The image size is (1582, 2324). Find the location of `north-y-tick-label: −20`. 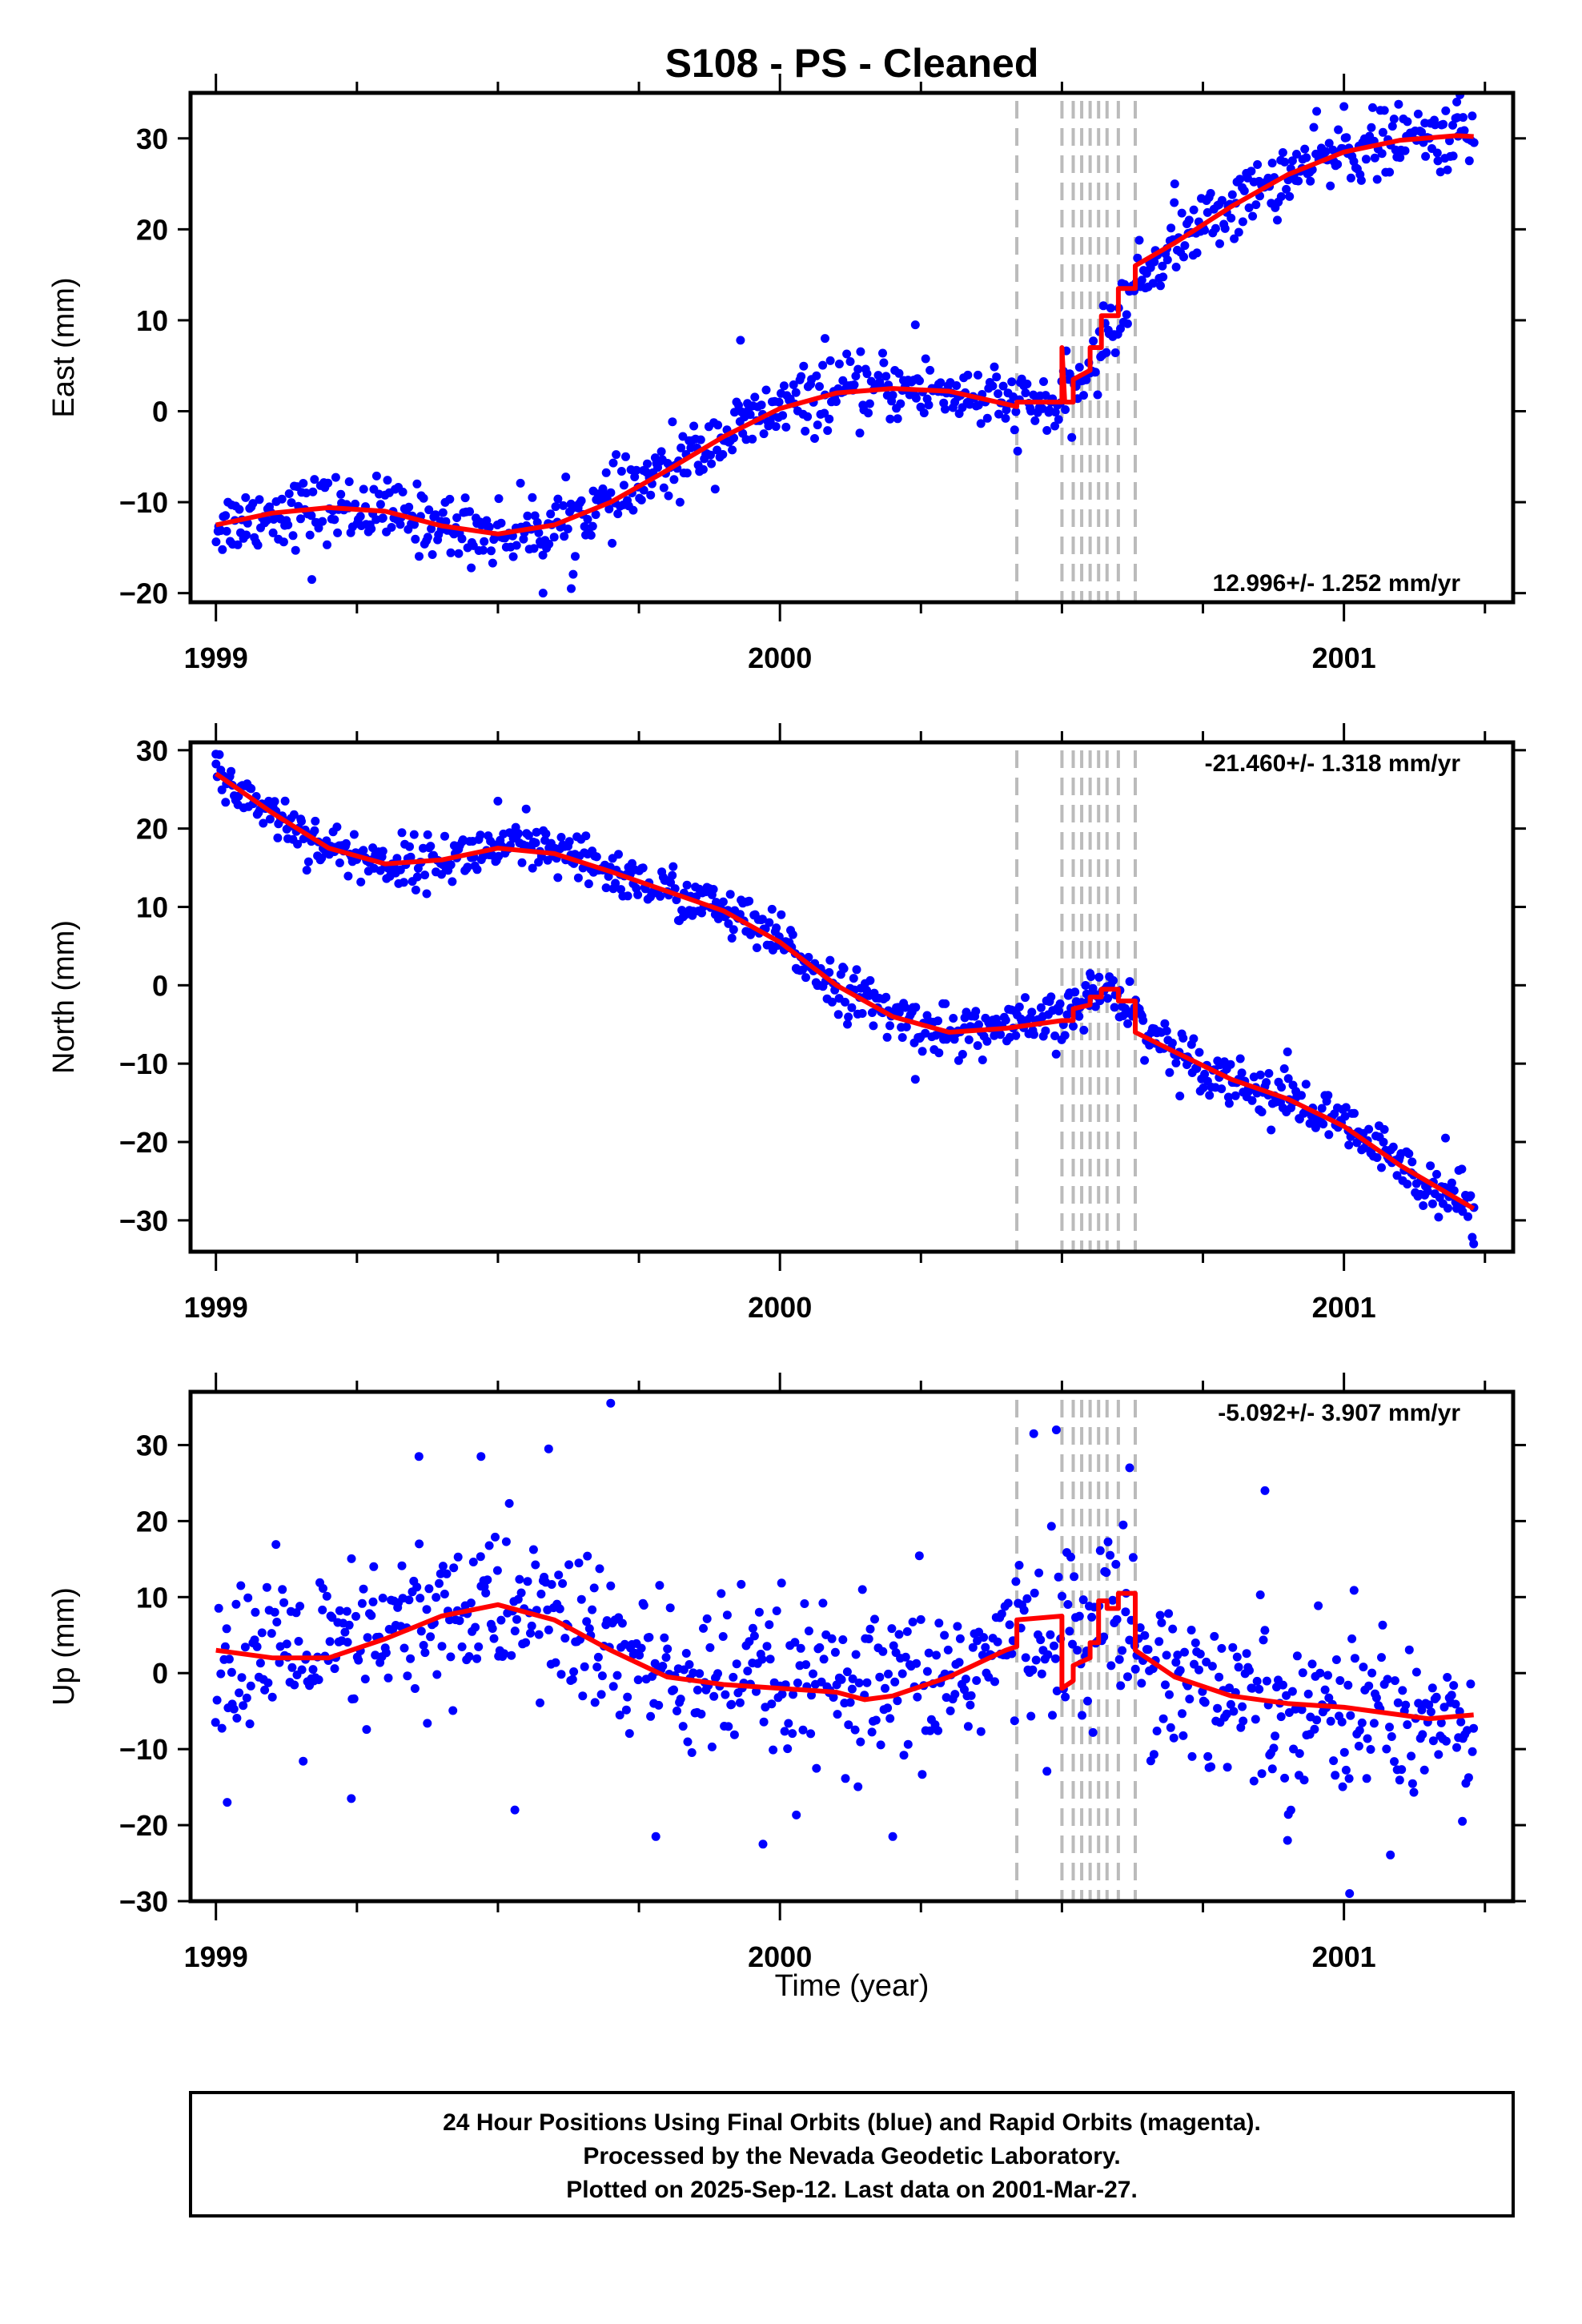

north-y-tick-label: −20 is located at coordinates (144, 1142).